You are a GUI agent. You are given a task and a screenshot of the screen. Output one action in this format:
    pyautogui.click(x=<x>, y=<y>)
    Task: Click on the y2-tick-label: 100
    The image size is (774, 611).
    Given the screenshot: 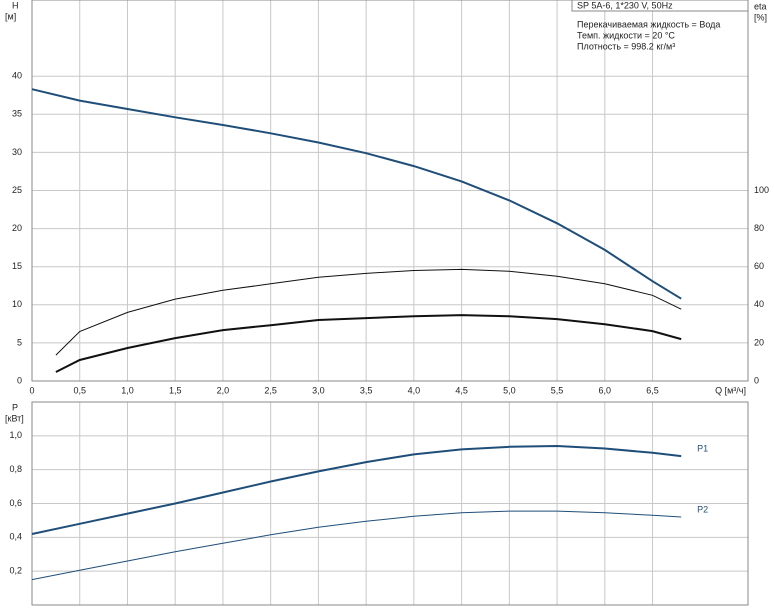 What is the action you would take?
    pyautogui.click(x=761, y=190)
    